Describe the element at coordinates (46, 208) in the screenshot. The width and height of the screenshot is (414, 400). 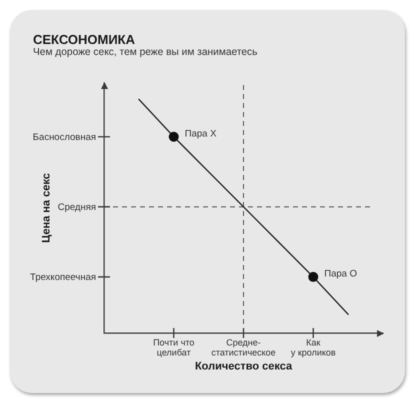
I see `y-axis-title: Цена на секс` at that location.